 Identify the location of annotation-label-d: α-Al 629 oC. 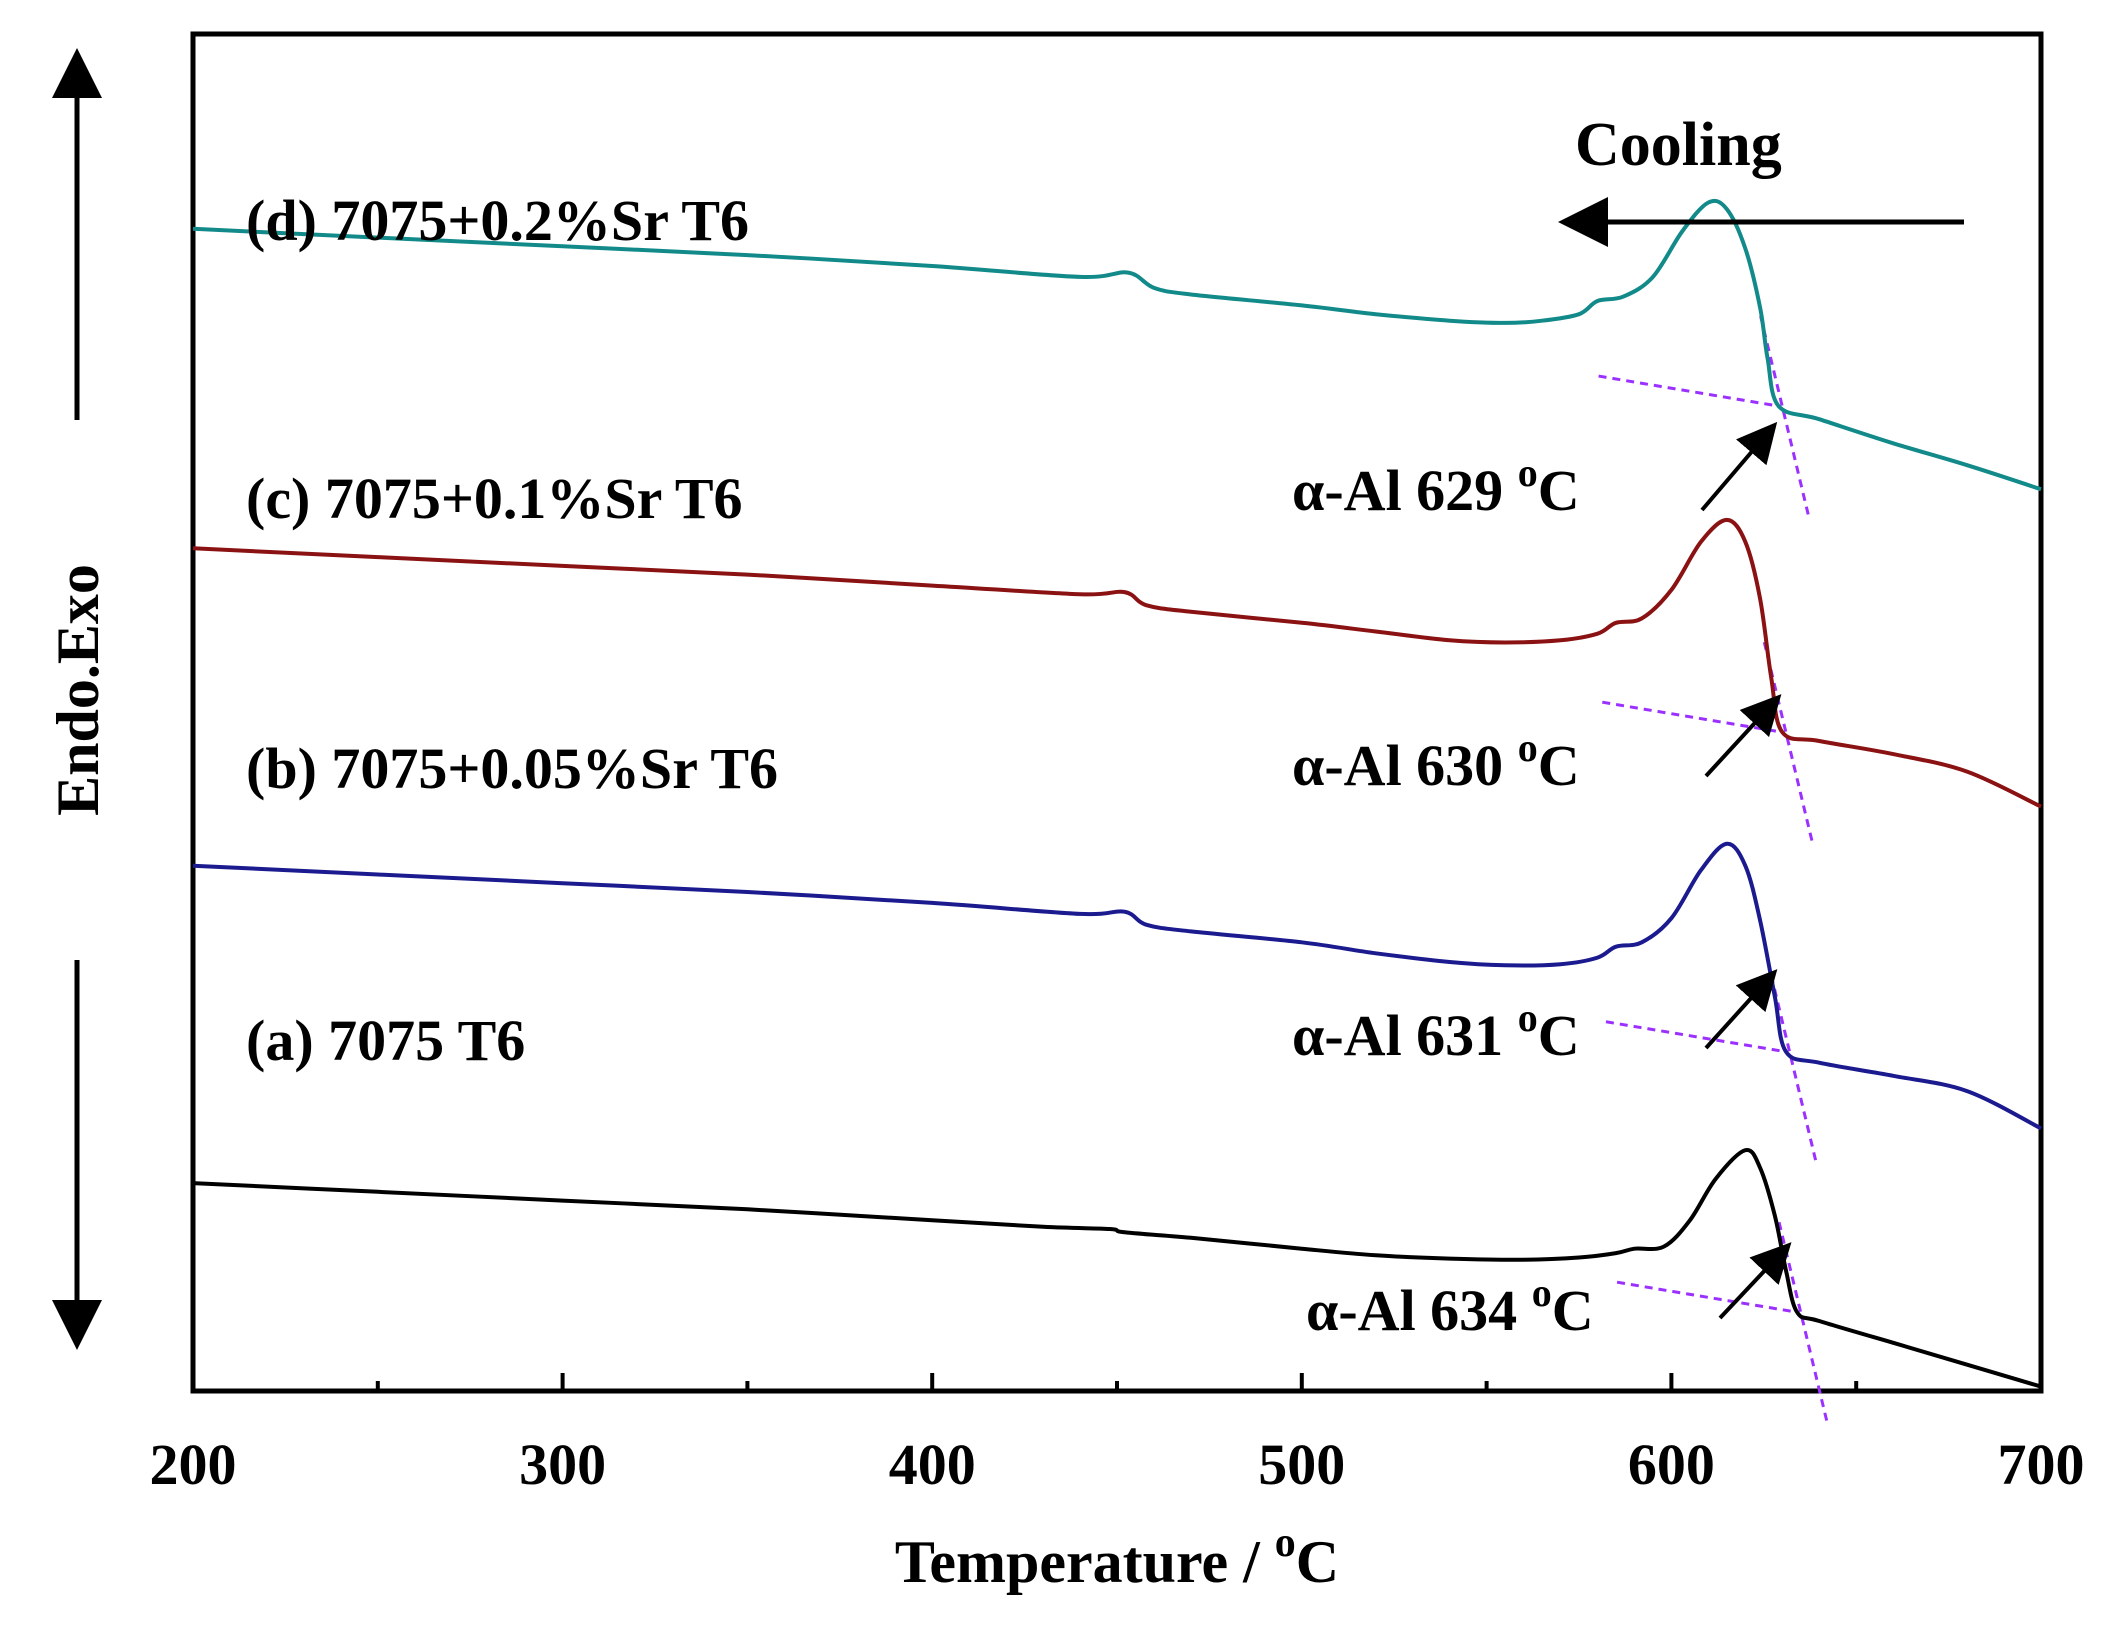
(1436, 486).